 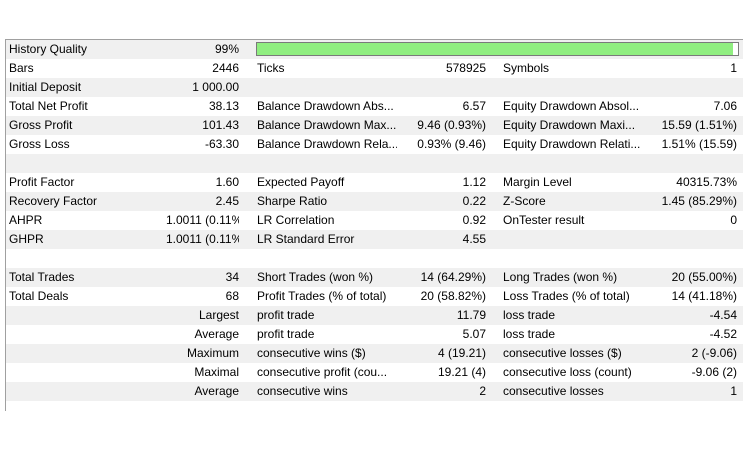 What do you see at coordinates (474, 106) in the screenshot?
I see `metric-value: 6.57` at bounding box center [474, 106].